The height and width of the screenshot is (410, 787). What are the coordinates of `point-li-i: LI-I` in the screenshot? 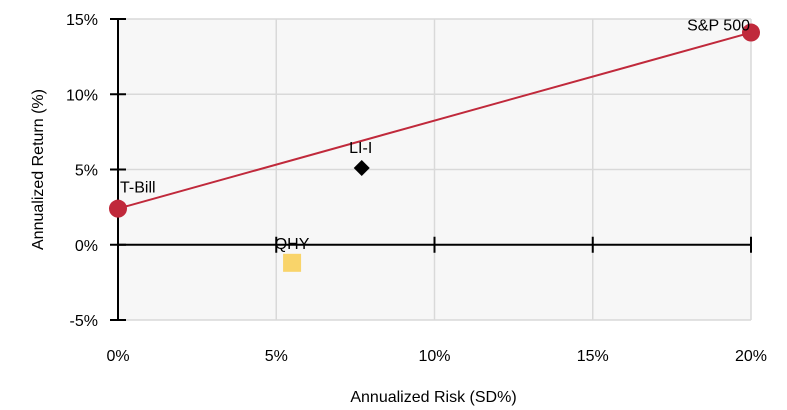 It's located at (360, 158).